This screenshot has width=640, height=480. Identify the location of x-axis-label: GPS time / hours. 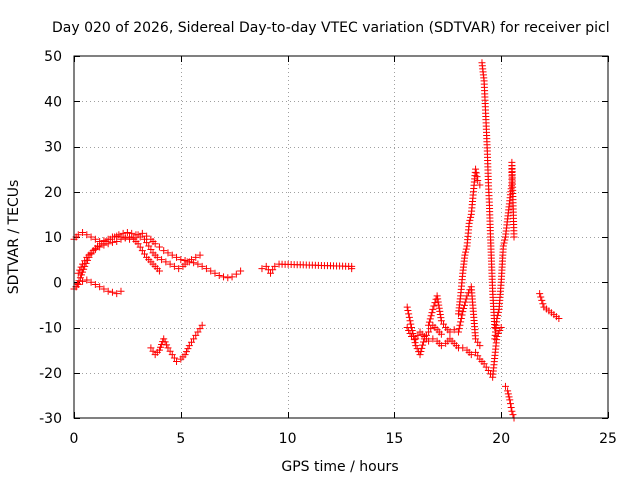
(339, 467).